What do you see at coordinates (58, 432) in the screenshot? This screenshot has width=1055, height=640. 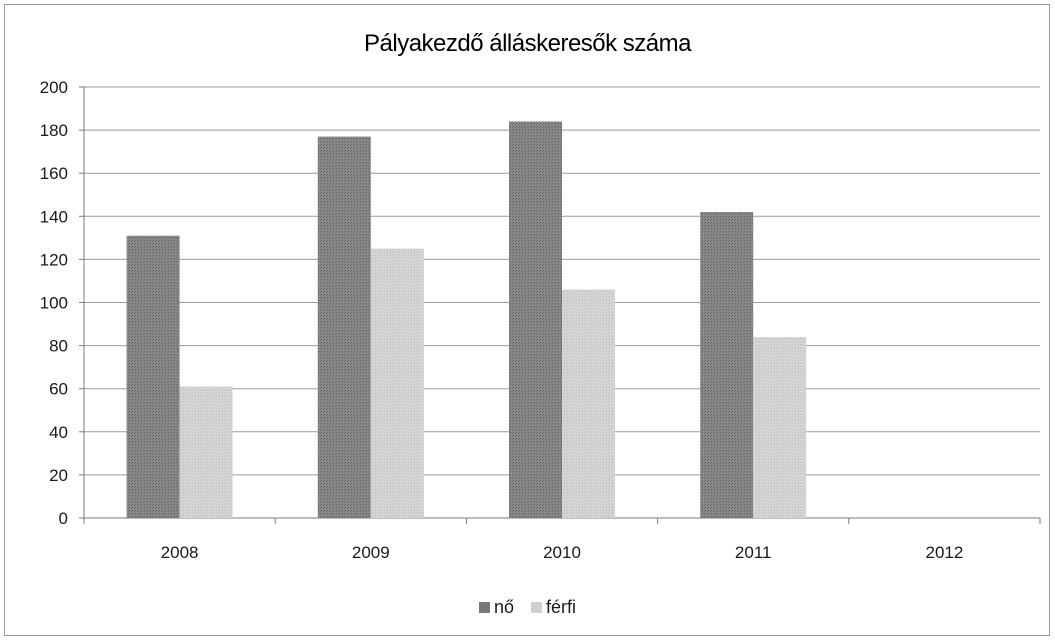 I see `y-tick-label: 40` at bounding box center [58, 432].